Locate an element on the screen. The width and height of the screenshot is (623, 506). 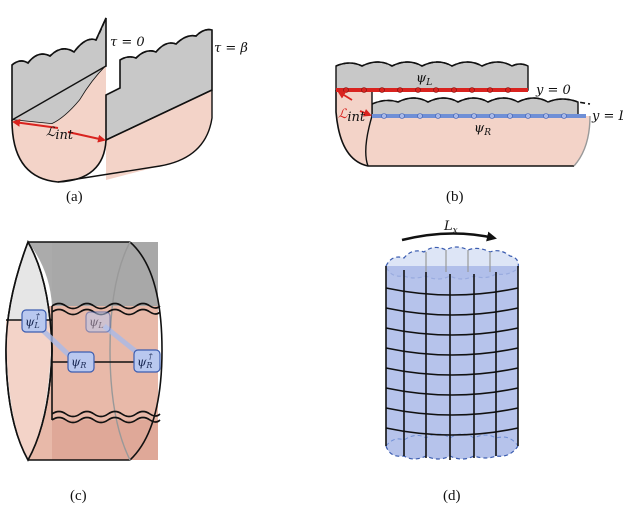
psi-right-label: ψR is located at coordinates (482, 129).